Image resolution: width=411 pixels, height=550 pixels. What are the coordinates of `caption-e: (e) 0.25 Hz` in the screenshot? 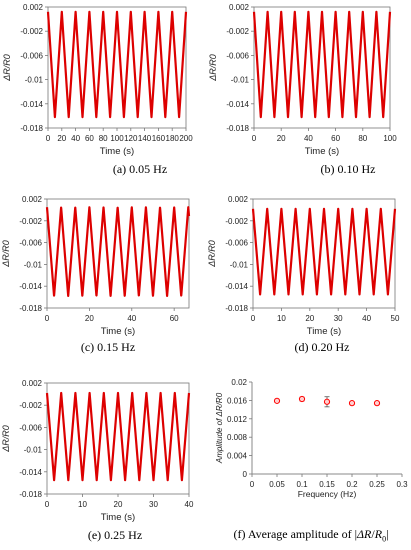 It's located at (115, 535).